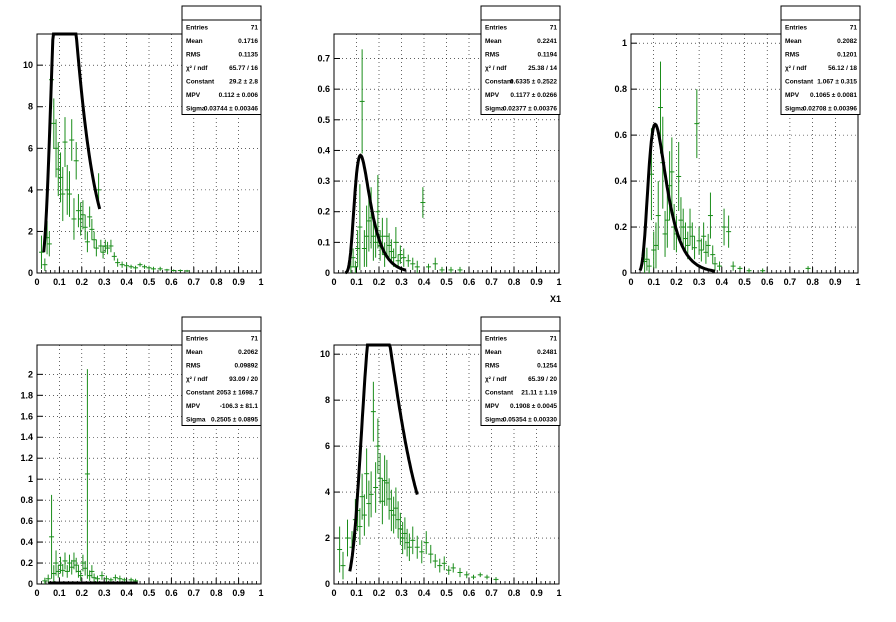  What do you see at coordinates (323, 59) in the screenshot?
I see `y-tick-label: 0.7` at bounding box center [323, 59].